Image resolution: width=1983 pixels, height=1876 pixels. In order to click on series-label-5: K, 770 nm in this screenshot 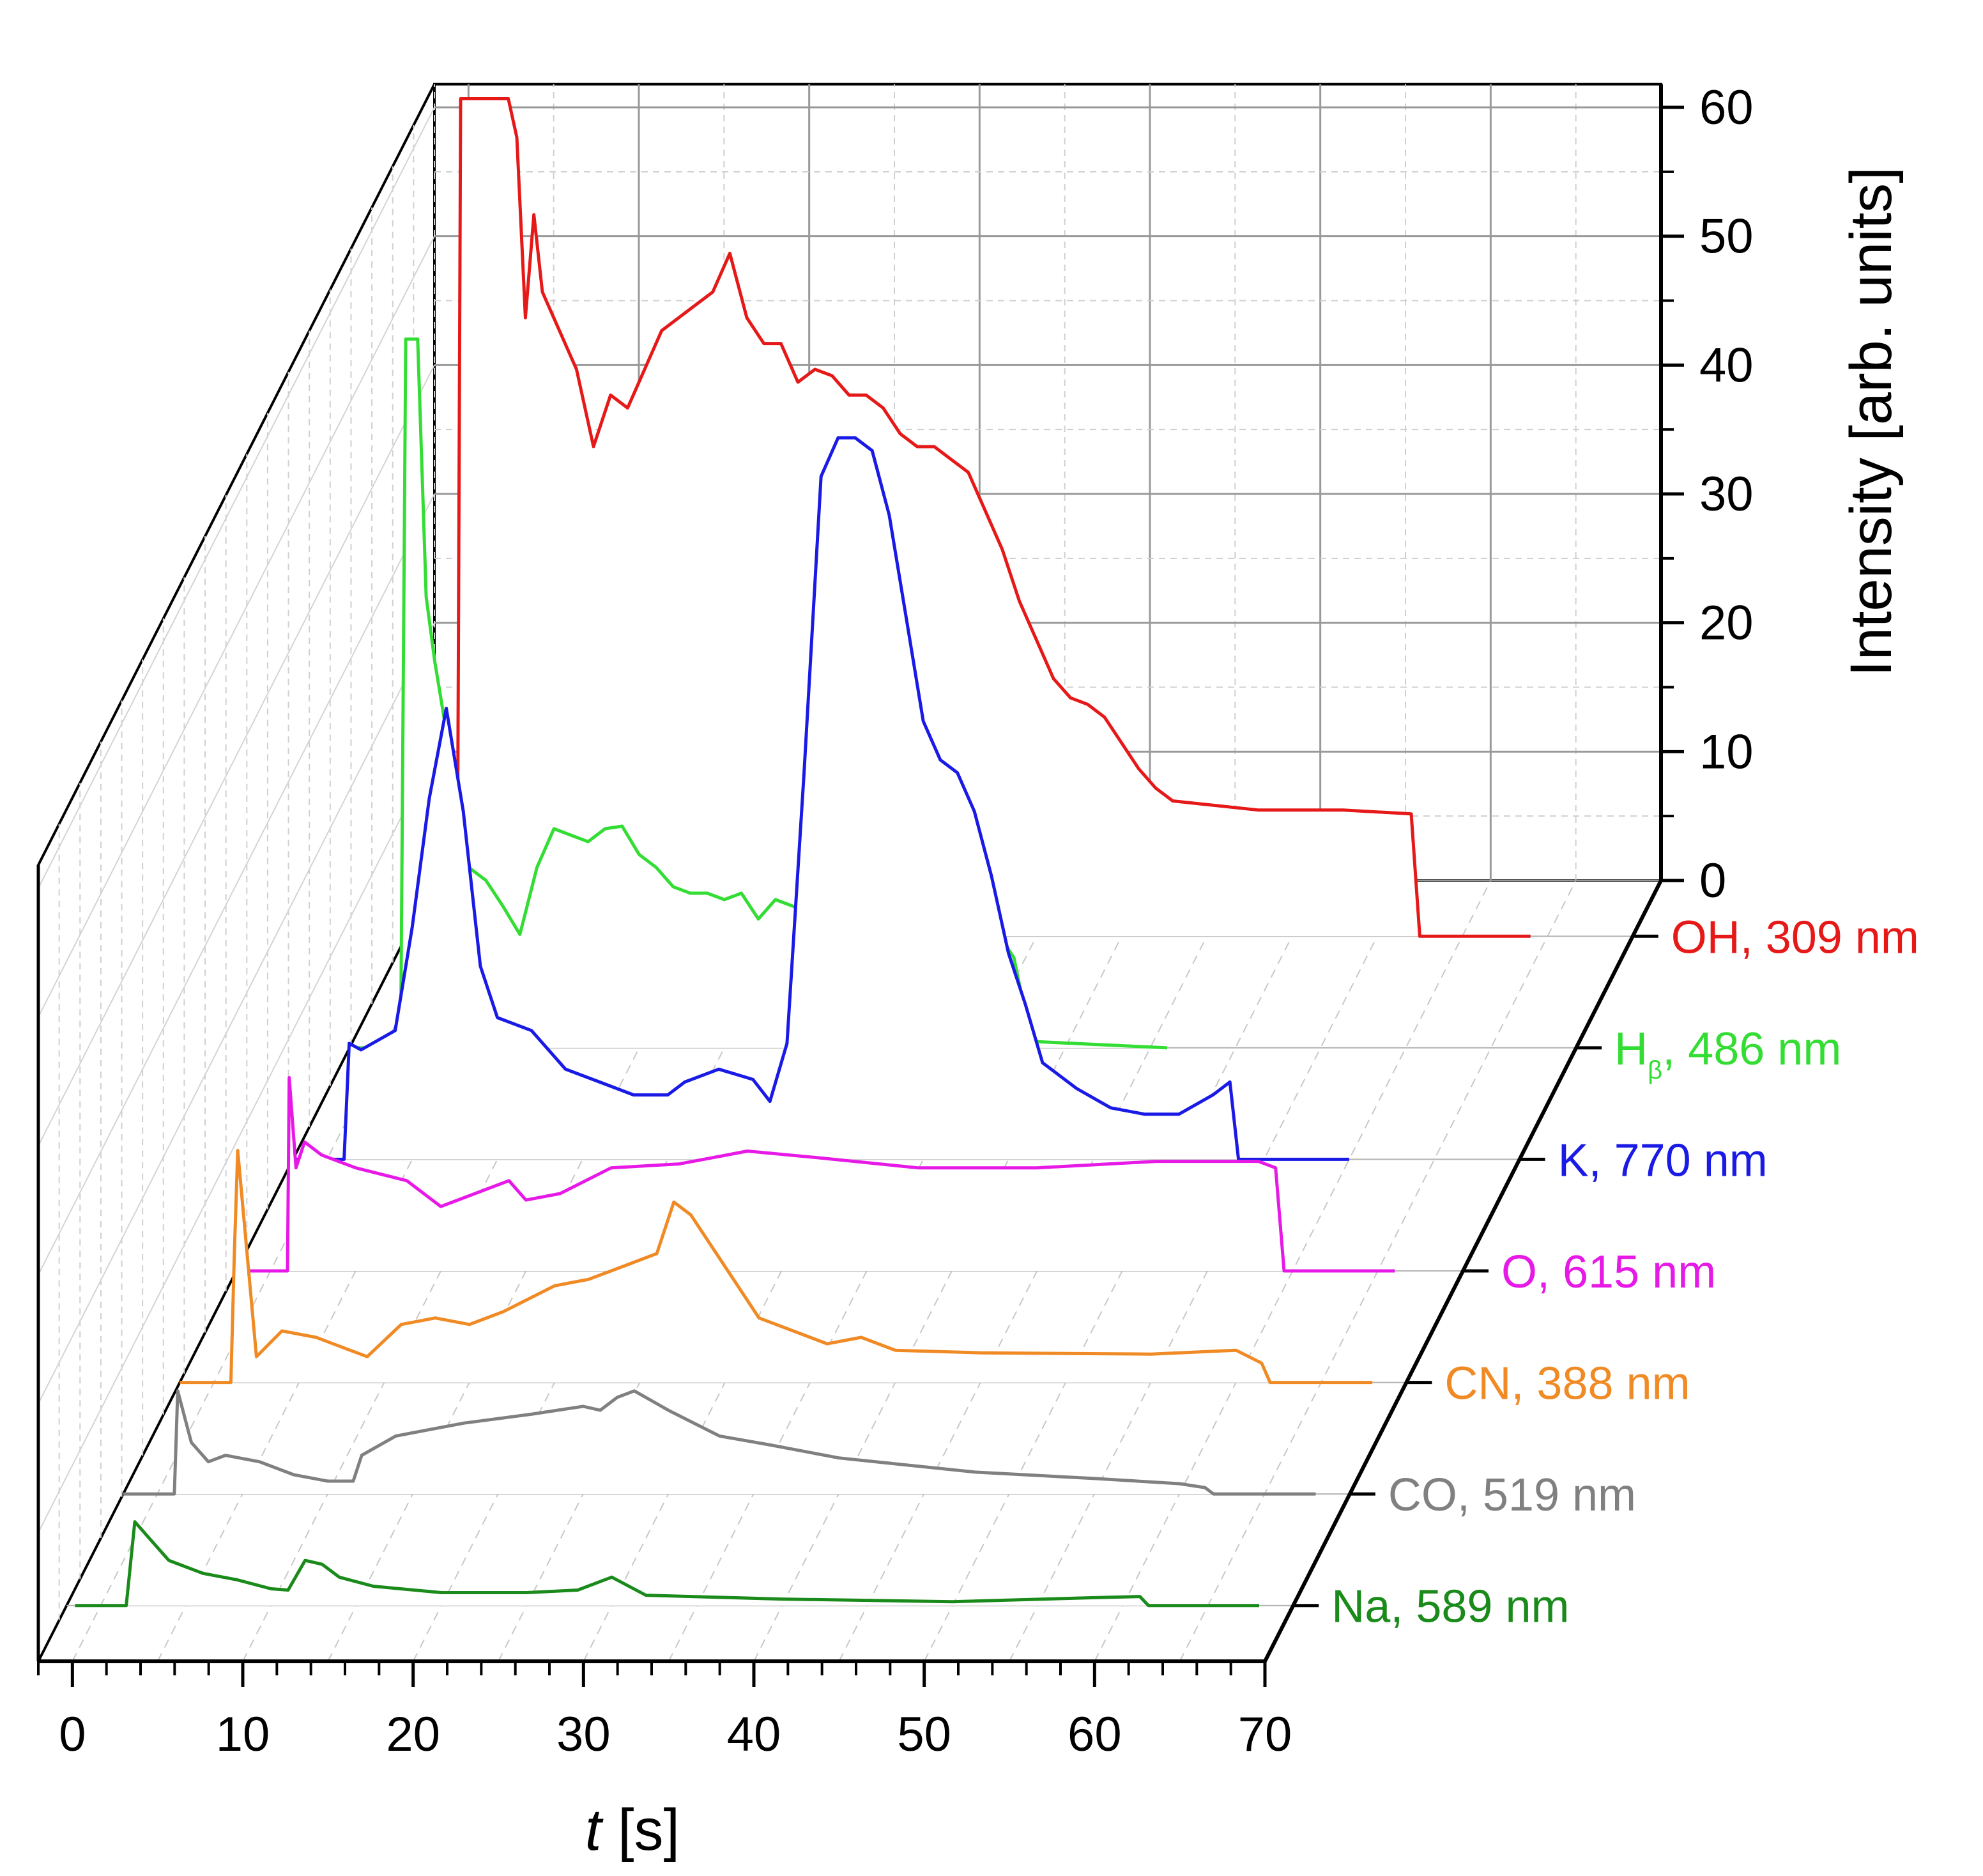, I will do `click(1663, 1160)`.